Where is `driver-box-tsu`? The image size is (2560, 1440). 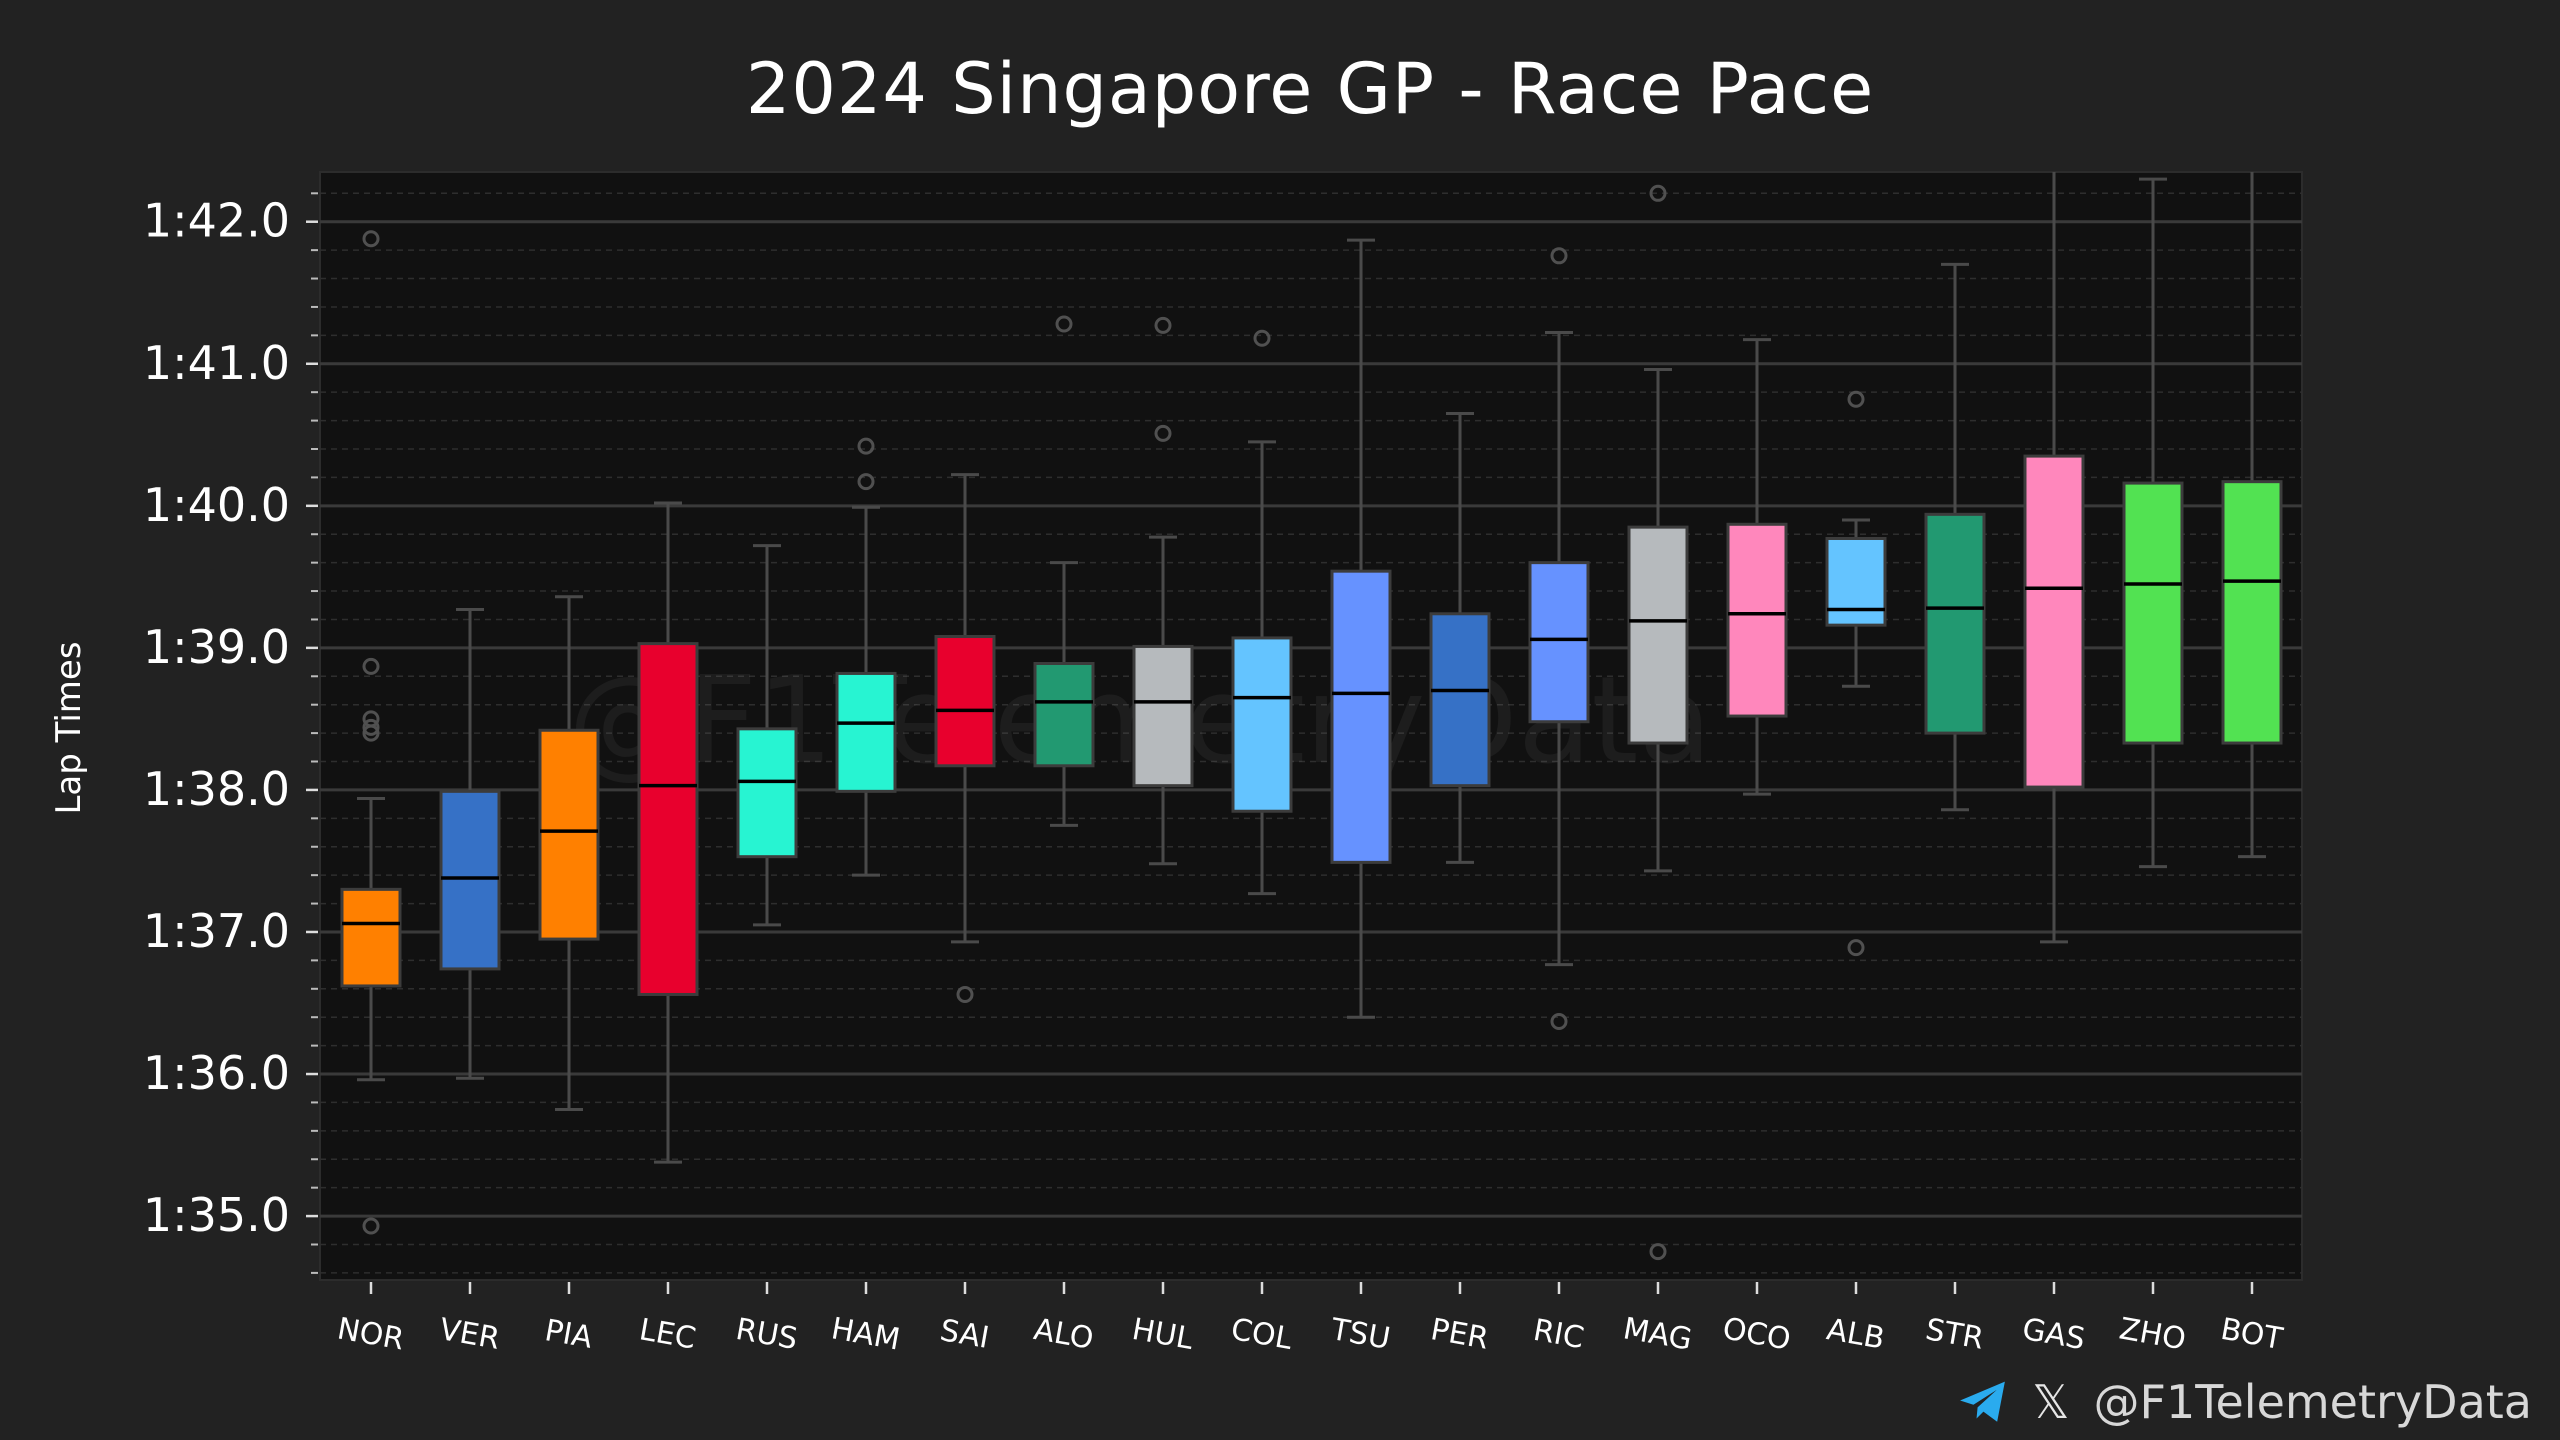
driver-box-tsu is located at coordinates (1361, 628).